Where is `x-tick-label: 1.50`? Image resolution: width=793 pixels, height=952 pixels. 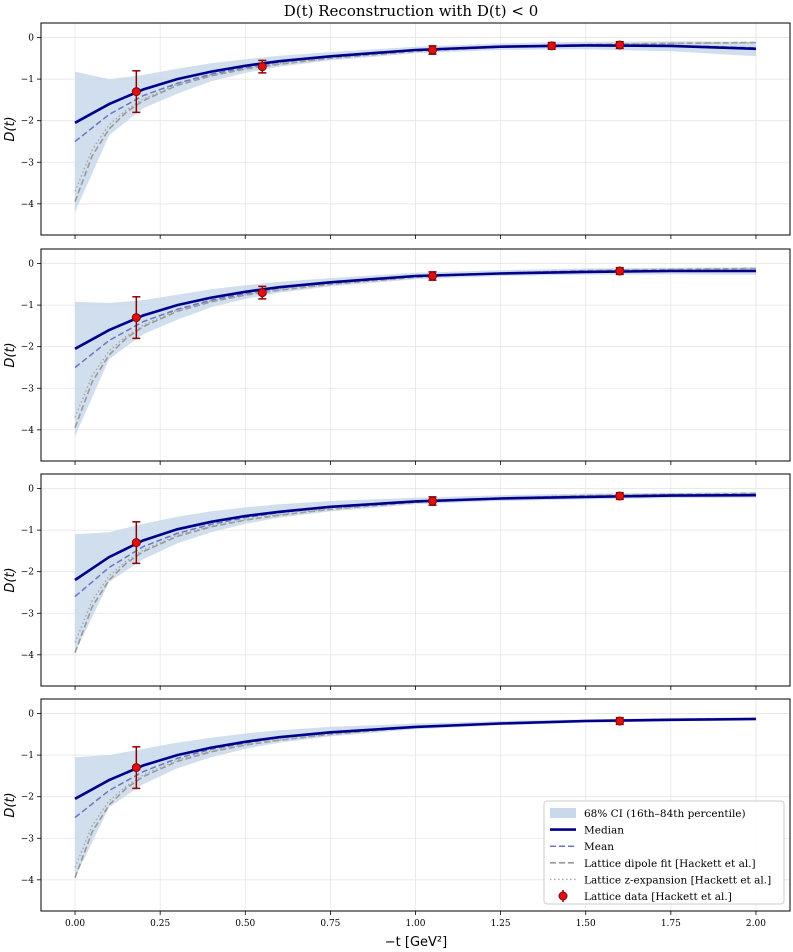 x-tick-label: 1.50 is located at coordinates (586, 924).